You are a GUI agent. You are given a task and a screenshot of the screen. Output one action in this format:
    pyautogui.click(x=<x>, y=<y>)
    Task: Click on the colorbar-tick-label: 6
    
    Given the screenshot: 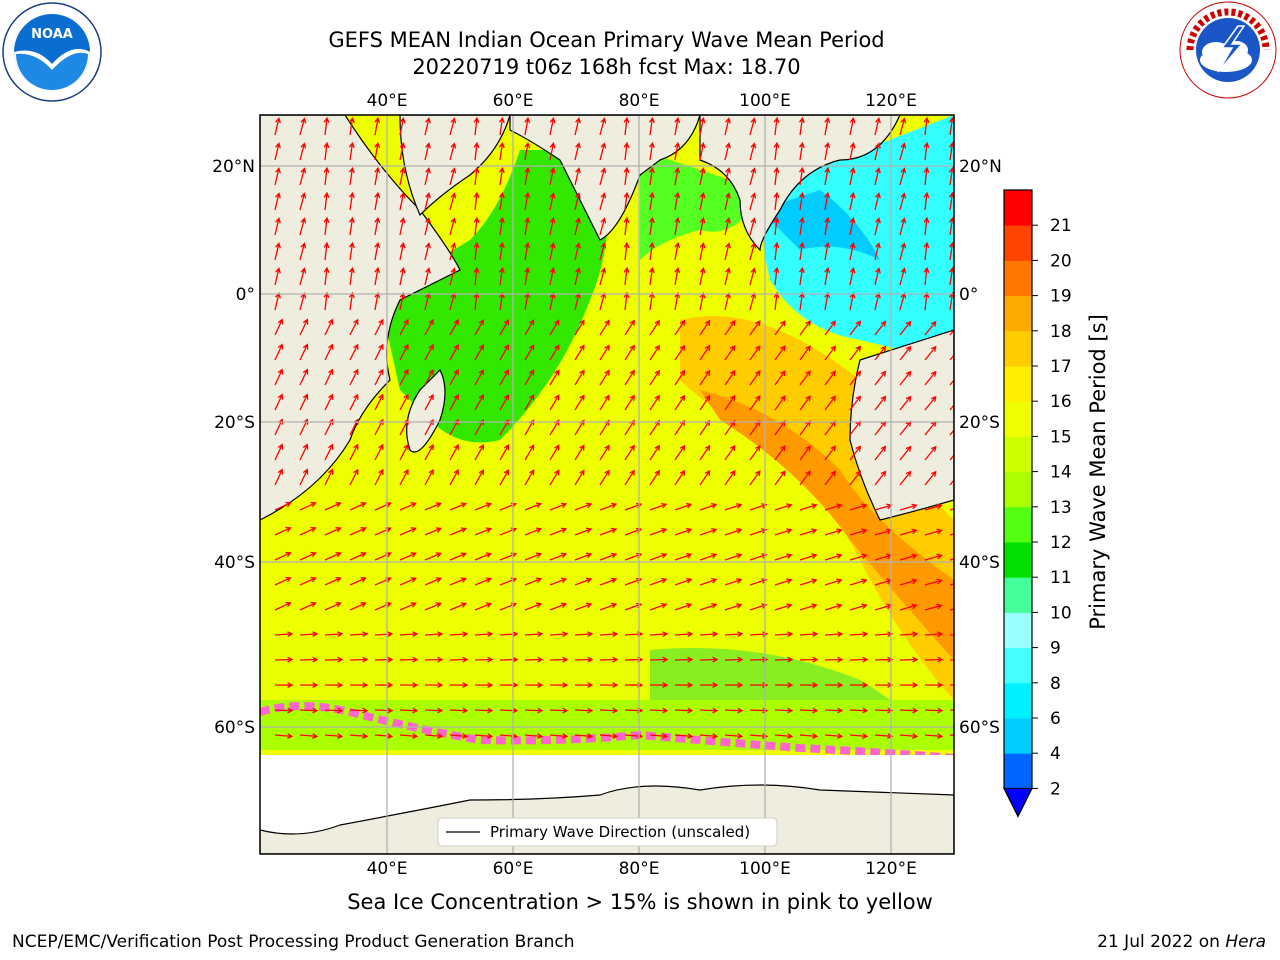 What is the action you would take?
    pyautogui.click(x=1055, y=719)
    